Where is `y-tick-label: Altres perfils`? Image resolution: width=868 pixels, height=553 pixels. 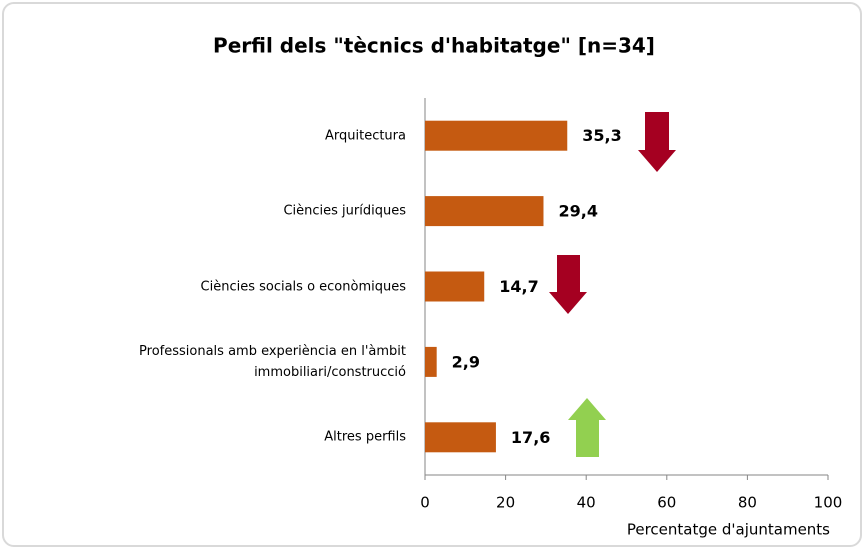
y-tick-label: Altres perfils is located at coordinates (365, 437).